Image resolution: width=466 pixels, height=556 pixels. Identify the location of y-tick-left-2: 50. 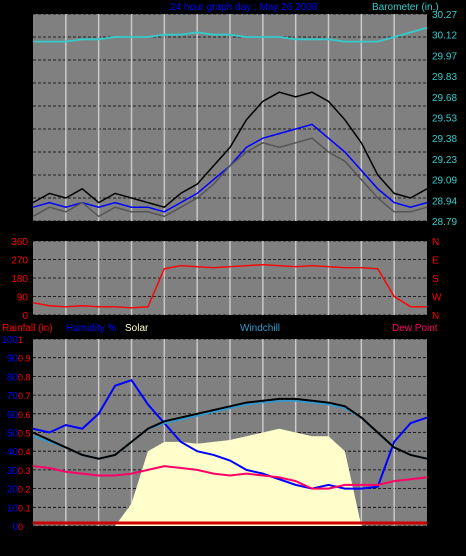
(13, 434).